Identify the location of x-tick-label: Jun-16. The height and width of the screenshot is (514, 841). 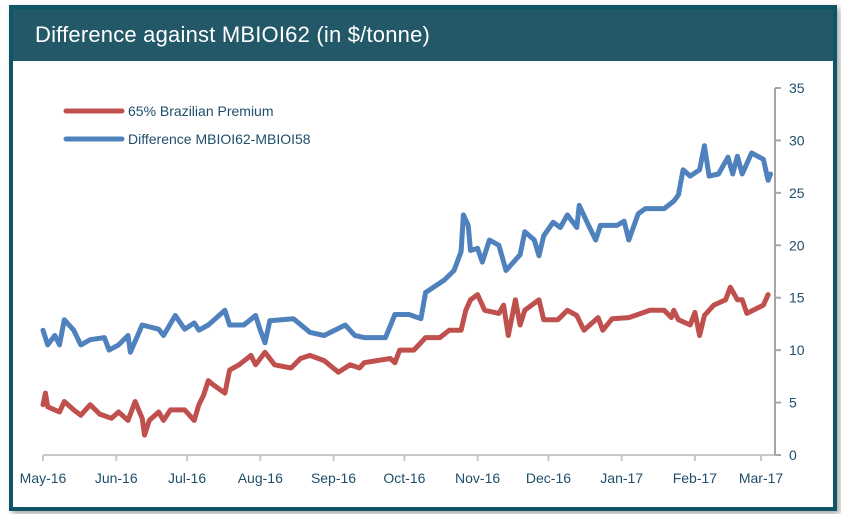
(116, 478).